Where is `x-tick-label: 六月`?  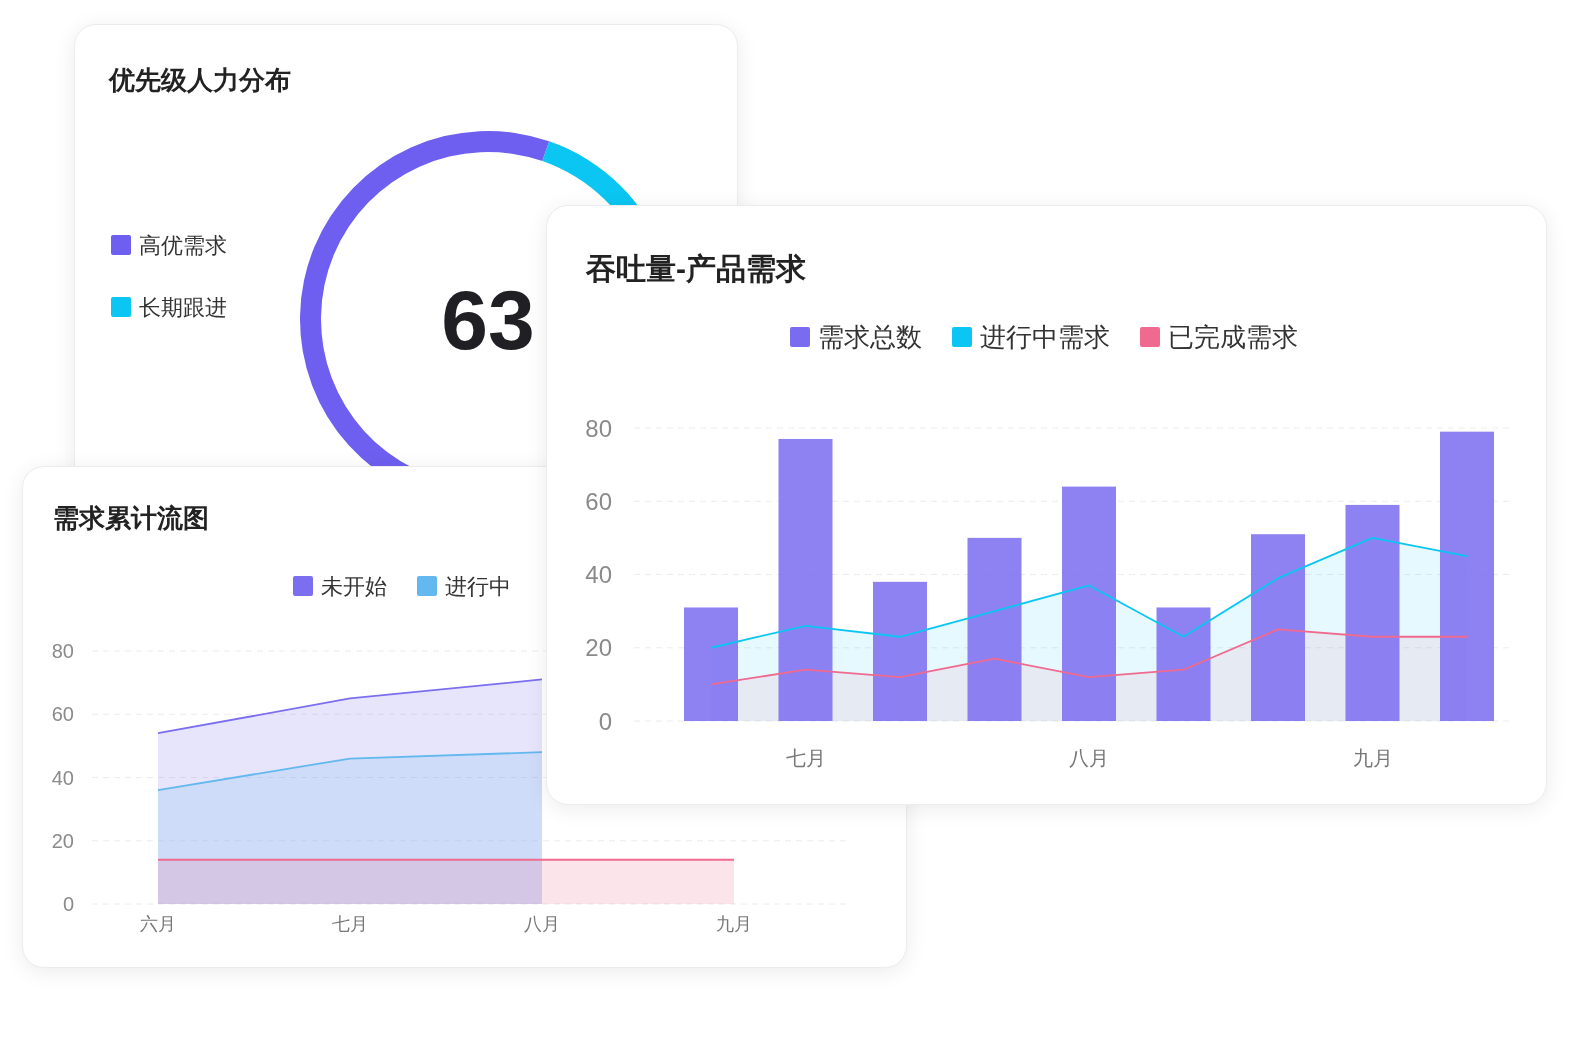
x-tick-label: 六月 is located at coordinates (158, 924).